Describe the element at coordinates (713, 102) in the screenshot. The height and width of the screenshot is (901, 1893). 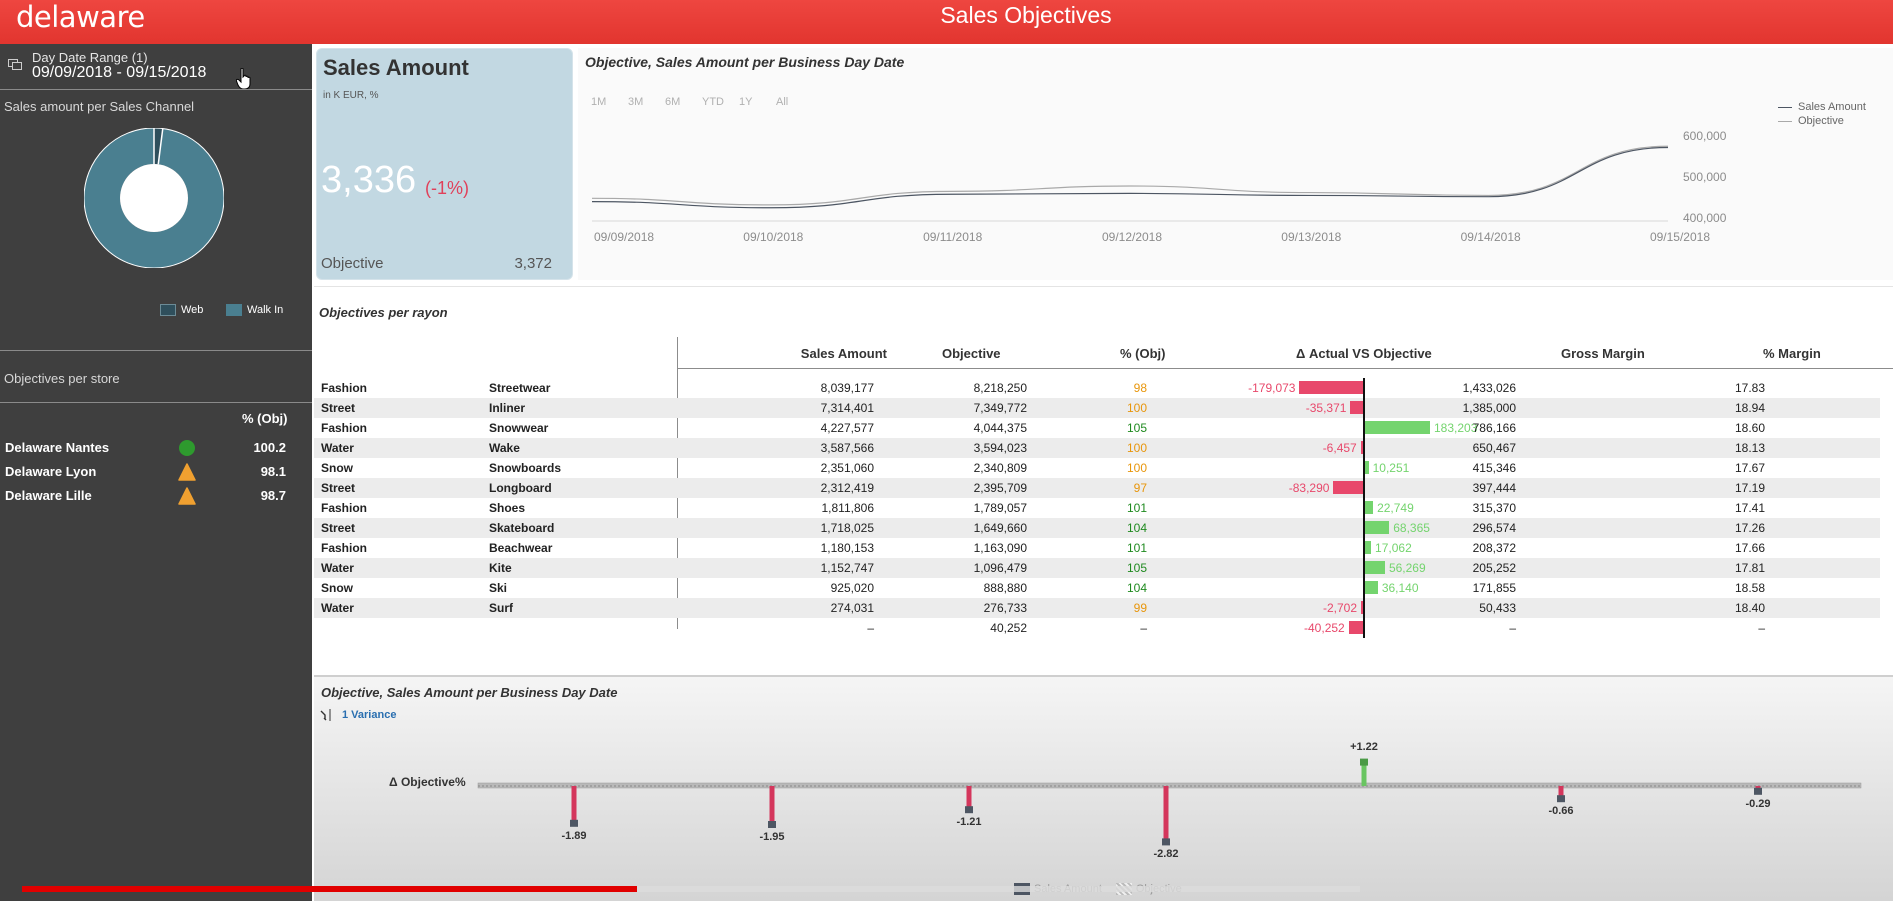
I see `range-button-ytd: YTD` at that location.